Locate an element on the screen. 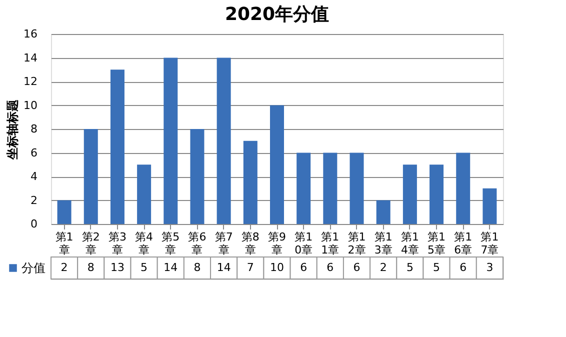 This screenshot has height=337, width=566. chart-title: 2020年分值 is located at coordinates (277, 14).